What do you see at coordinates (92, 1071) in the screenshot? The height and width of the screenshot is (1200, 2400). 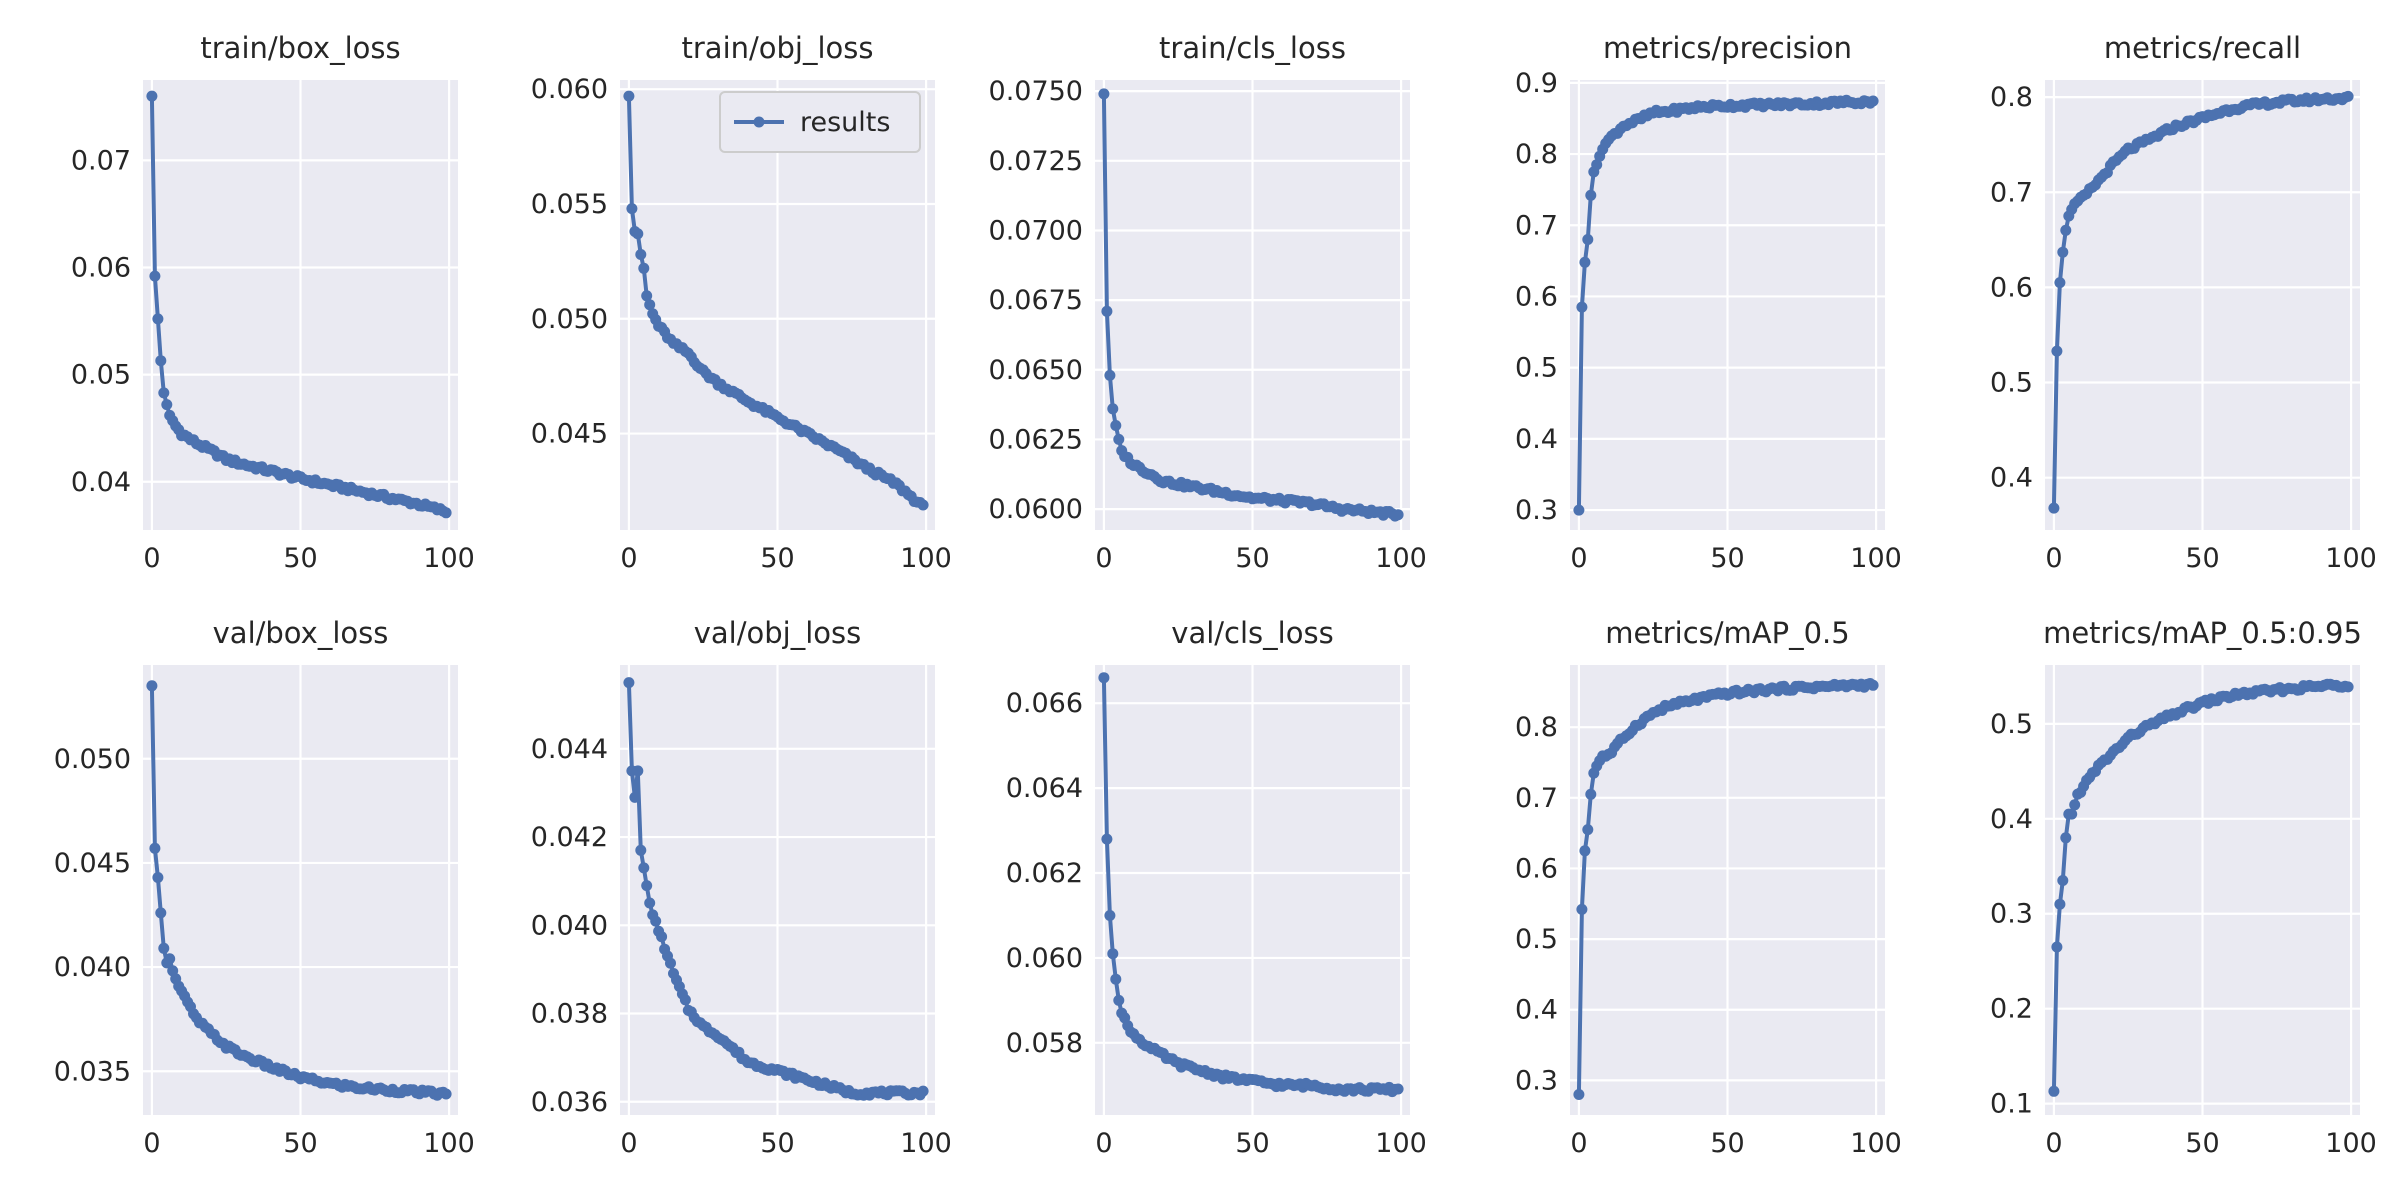 I see `y-tick-label: 0.035` at bounding box center [92, 1071].